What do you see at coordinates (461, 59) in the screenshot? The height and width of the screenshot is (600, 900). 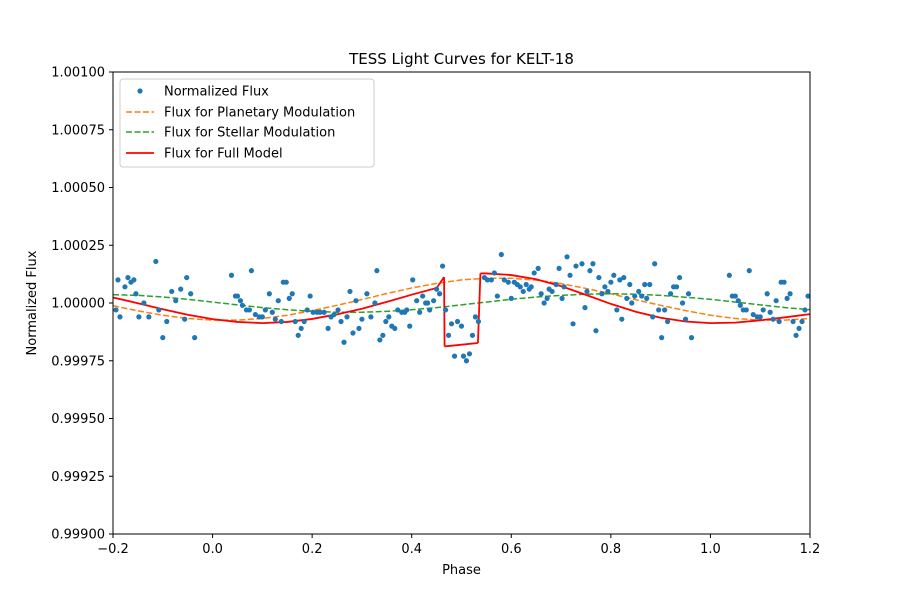 I see `chart-title: TESS Light Curves for KELT-18` at bounding box center [461, 59].